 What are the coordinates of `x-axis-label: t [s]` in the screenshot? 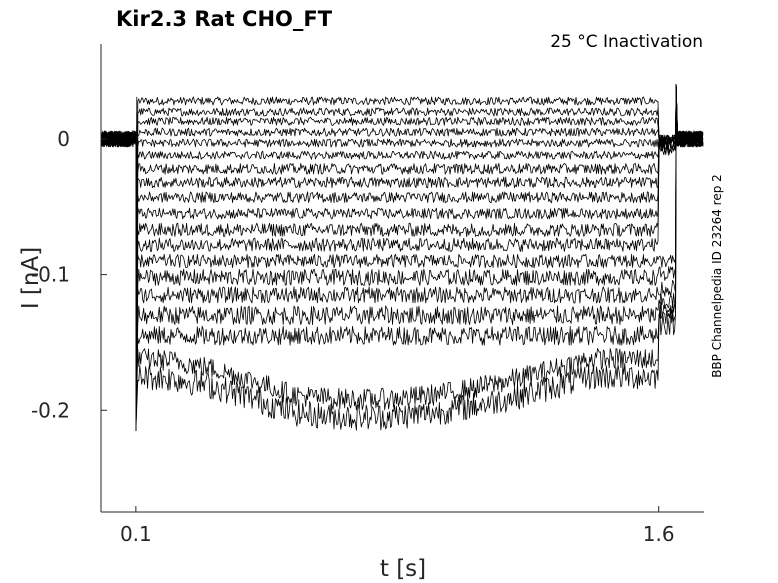 It's located at (403, 569).